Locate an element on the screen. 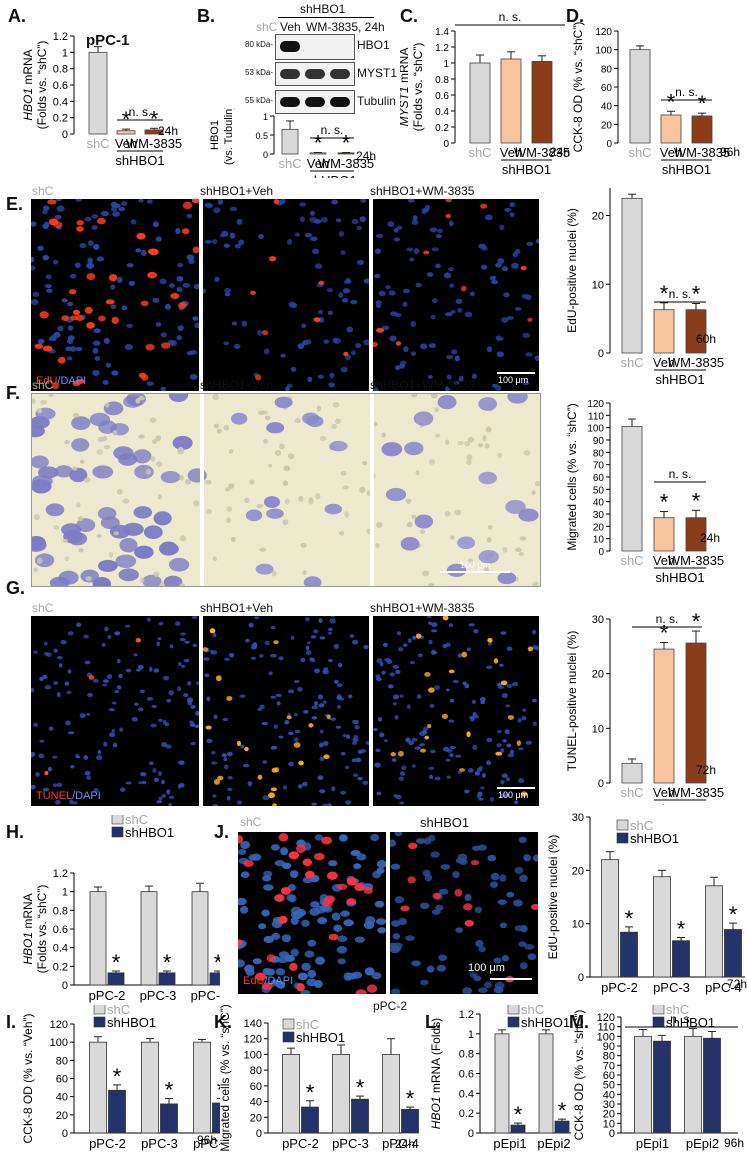 The width and height of the screenshot is (747, 1159). y-tick-label: 100 is located at coordinates (606, 1037).